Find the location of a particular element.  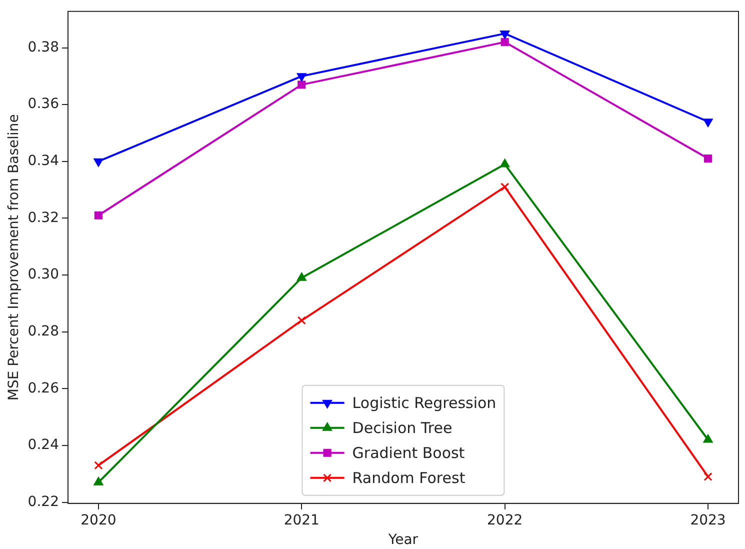

legend-label: Logistic Regression is located at coordinates (424, 403).